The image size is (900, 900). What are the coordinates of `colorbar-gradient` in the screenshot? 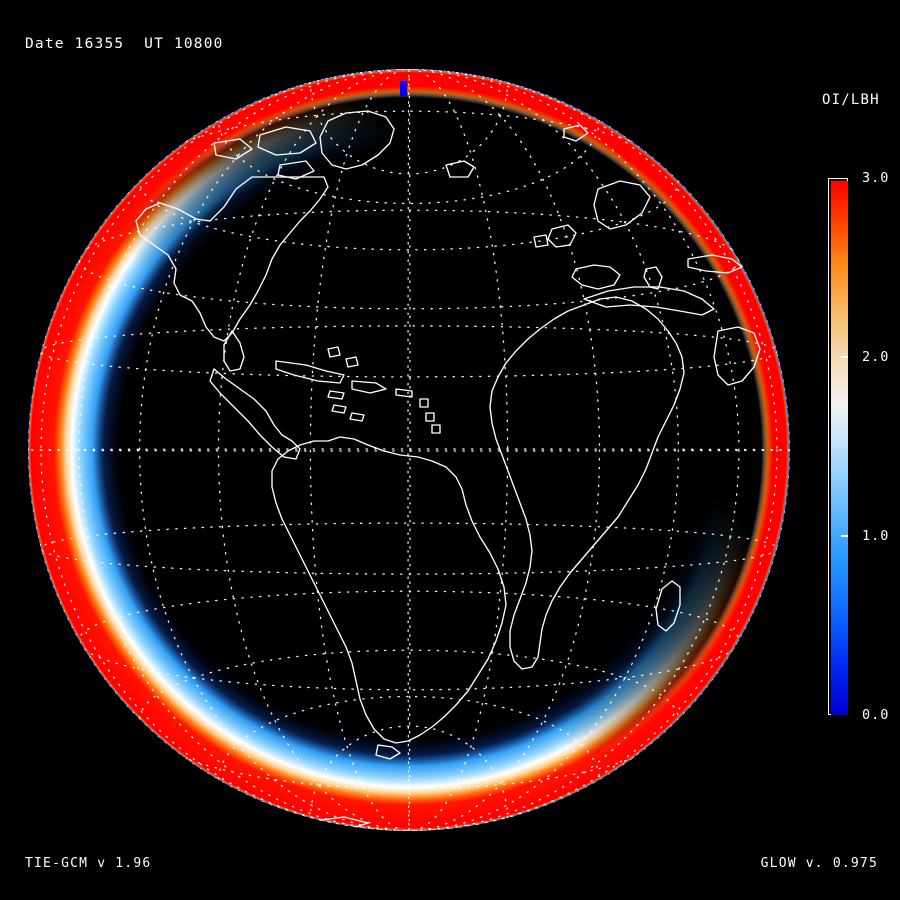 It's located at (839, 447).